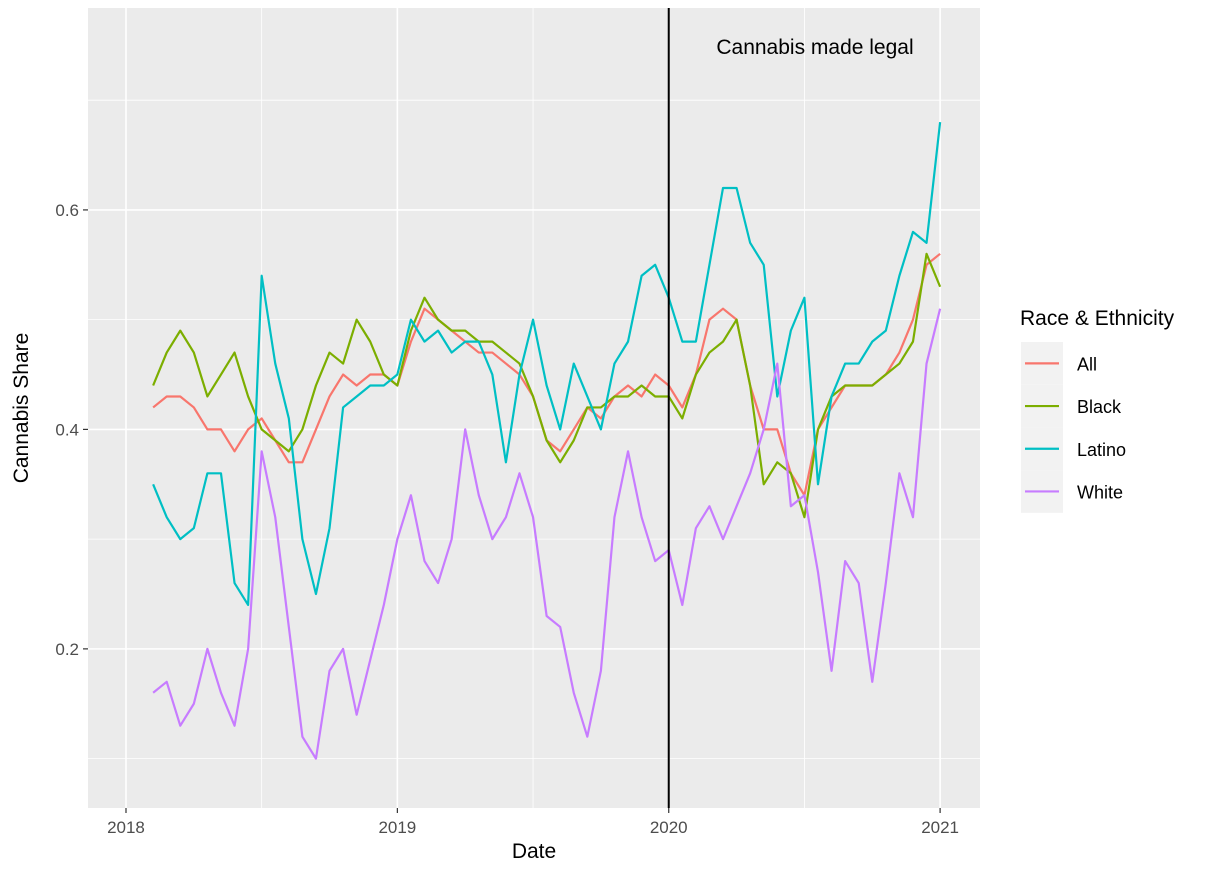  What do you see at coordinates (1100, 492) in the screenshot?
I see `legend-label: White` at bounding box center [1100, 492].